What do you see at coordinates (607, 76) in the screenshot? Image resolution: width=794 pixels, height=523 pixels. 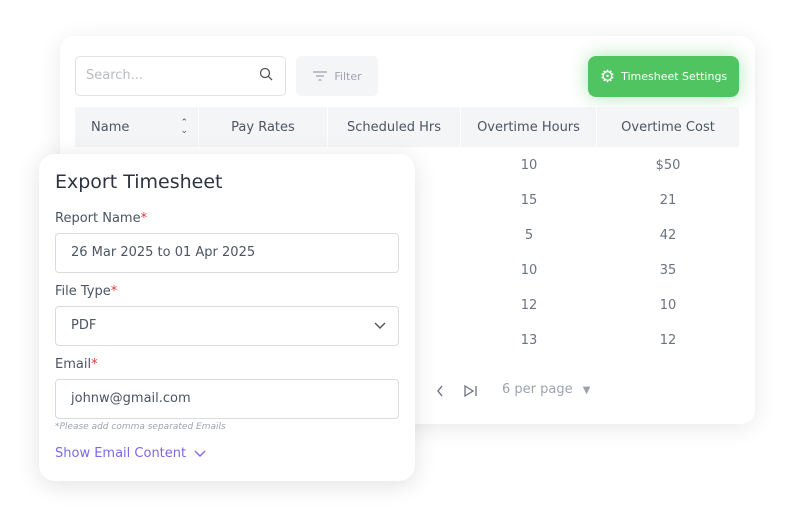 I see `gear-icon: ⚙` at bounding box center [607, 76].